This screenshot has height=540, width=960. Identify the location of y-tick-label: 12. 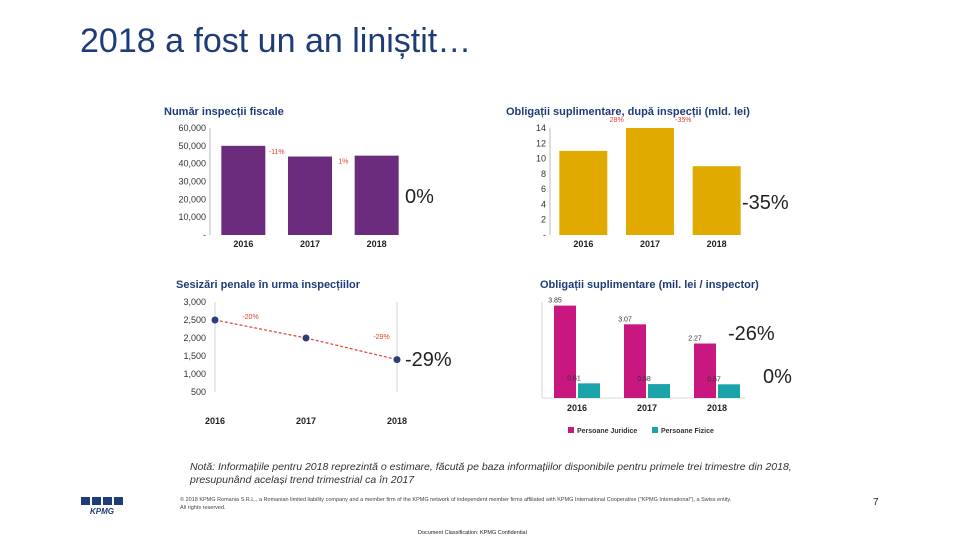
(541, 143).